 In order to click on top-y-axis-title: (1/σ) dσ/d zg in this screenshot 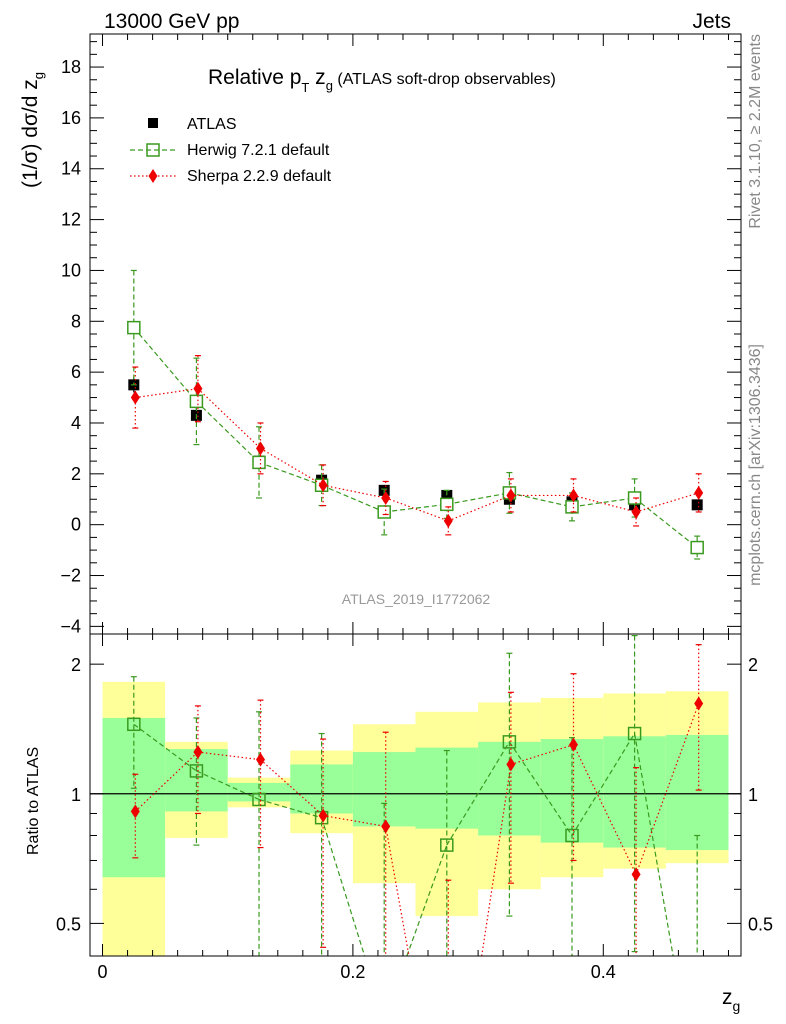, I will do `click(32, 130)`.